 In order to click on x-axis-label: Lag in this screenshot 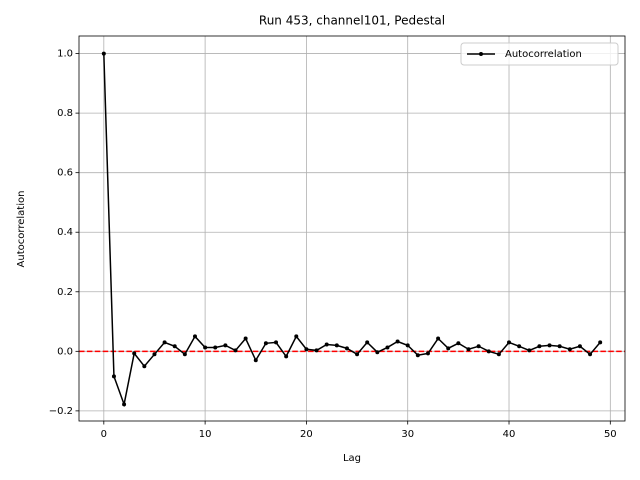, I will do `click(352, 458)`.